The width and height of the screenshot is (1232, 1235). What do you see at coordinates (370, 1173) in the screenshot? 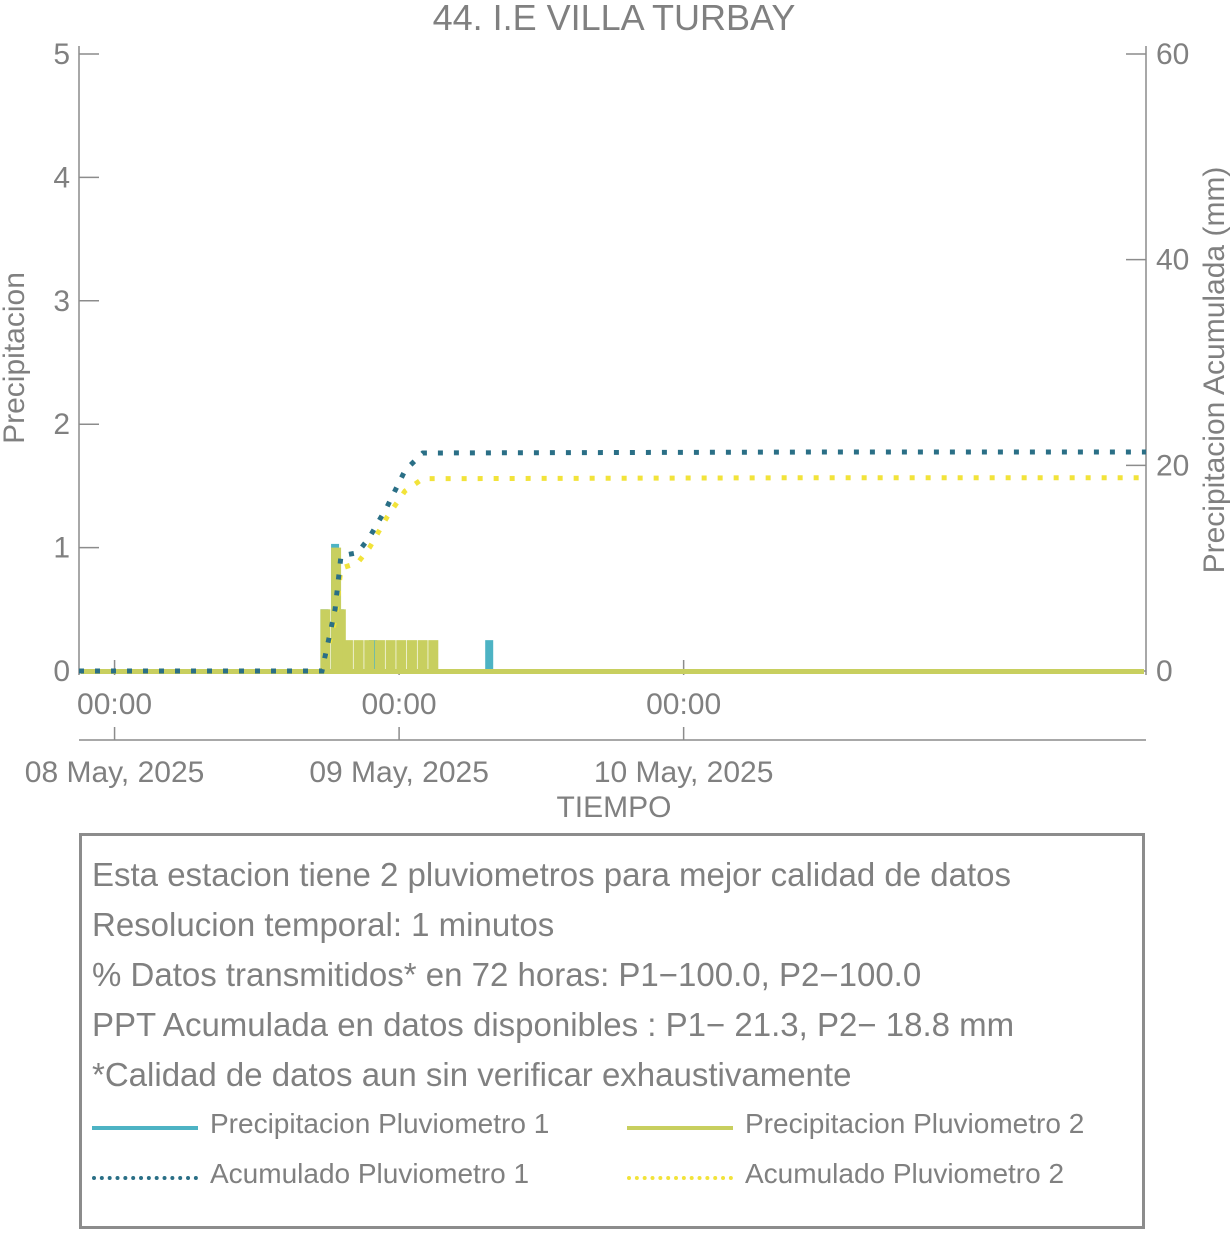
I see `legend-label: Acumulado Pluviometro 1` at bounding box center [370, 1173].